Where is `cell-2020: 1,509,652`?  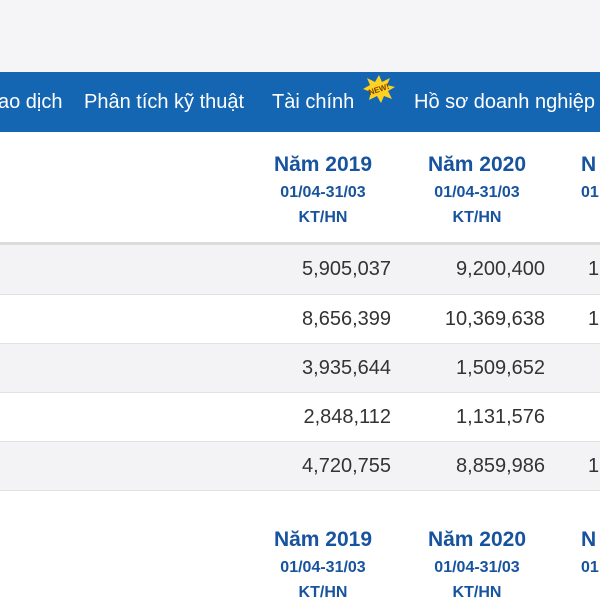 cell-2020: 1,509,652 is located at coordinates (500, 368).